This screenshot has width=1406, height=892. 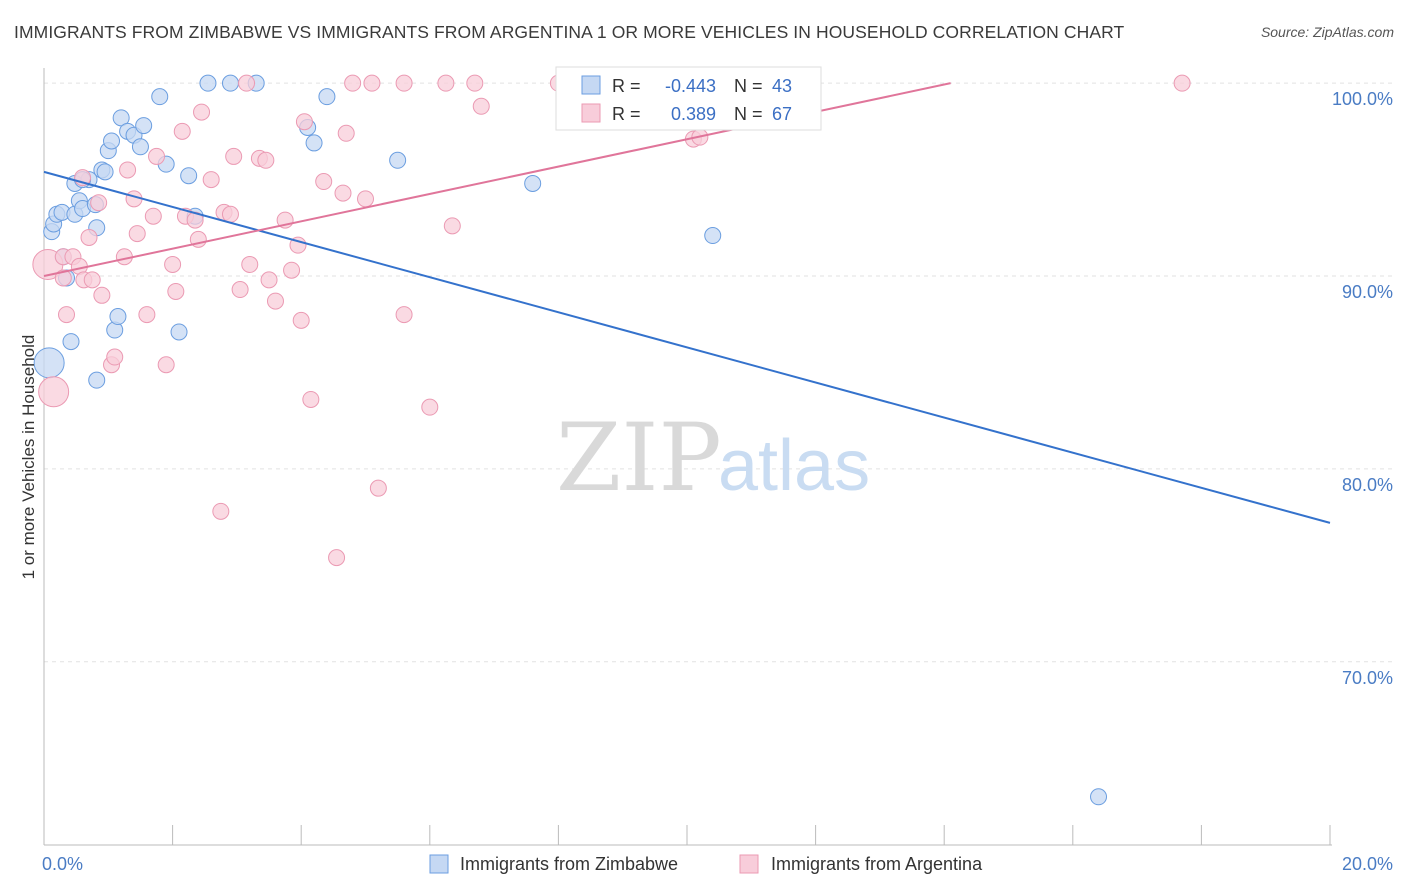 I want to click on source-credit: Source: ZipAtlas.com, so click(x=1327, y=32).